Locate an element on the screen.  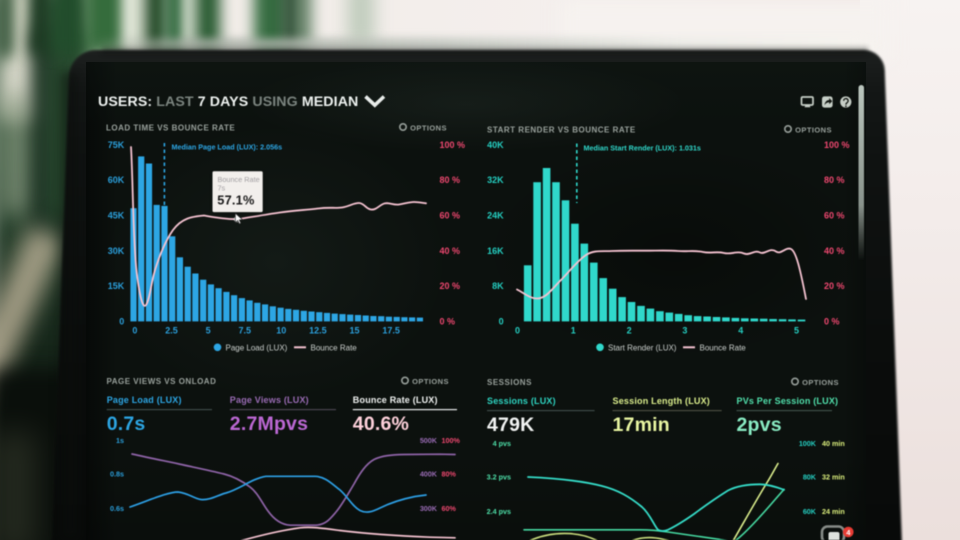
svg-text: LOAD TIME VS BOUNCE RATE is located at coordinates (170, 128).